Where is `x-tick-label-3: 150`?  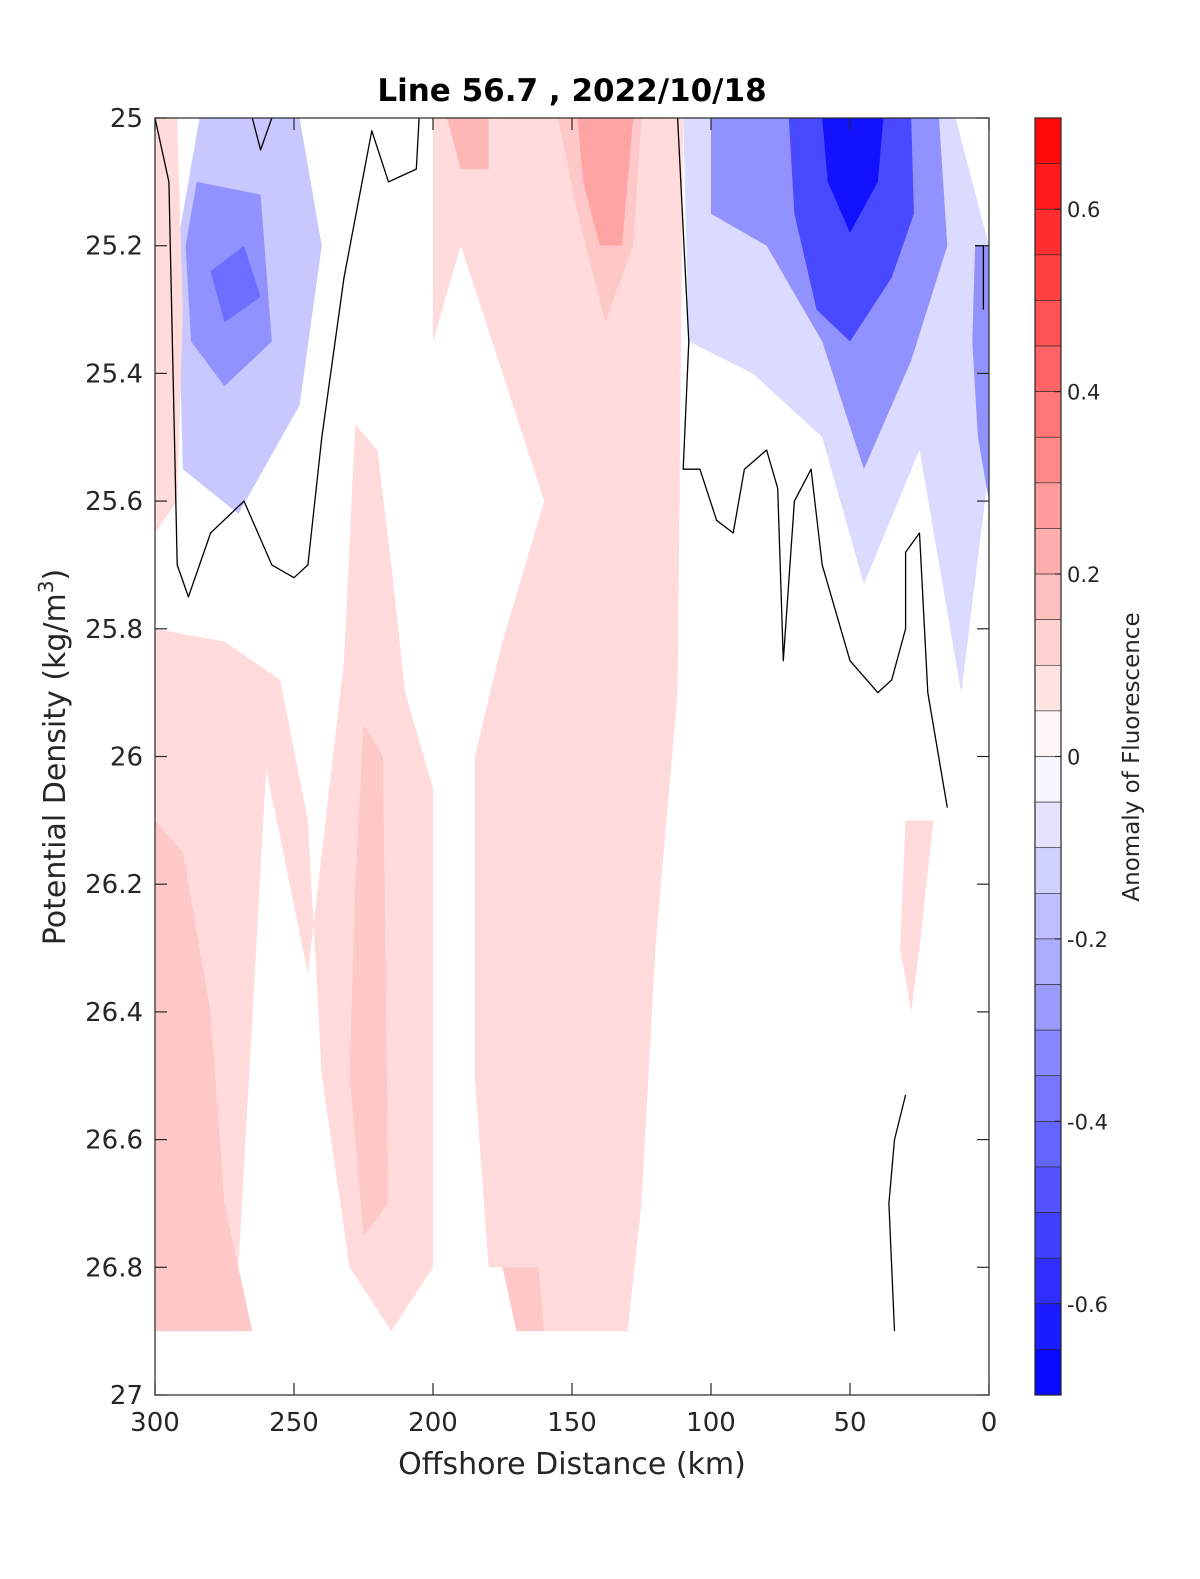
x-tick-label-3: 150 is located at coordinates (572, 1423).